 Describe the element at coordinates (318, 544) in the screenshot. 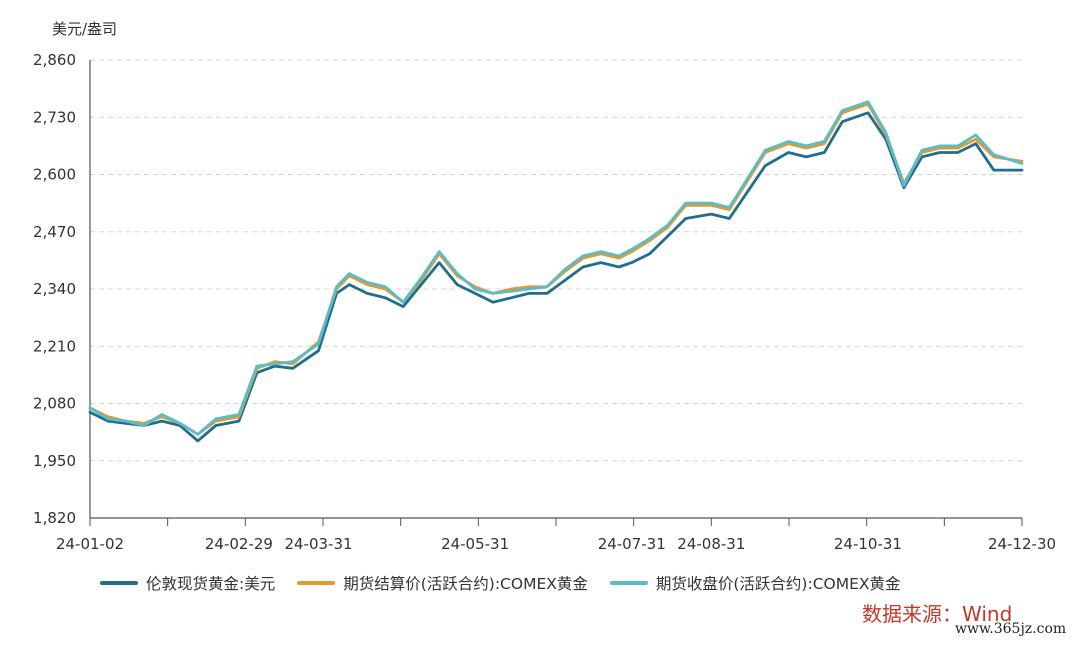

I see `x-tick-label: 24-03-31` at that location.